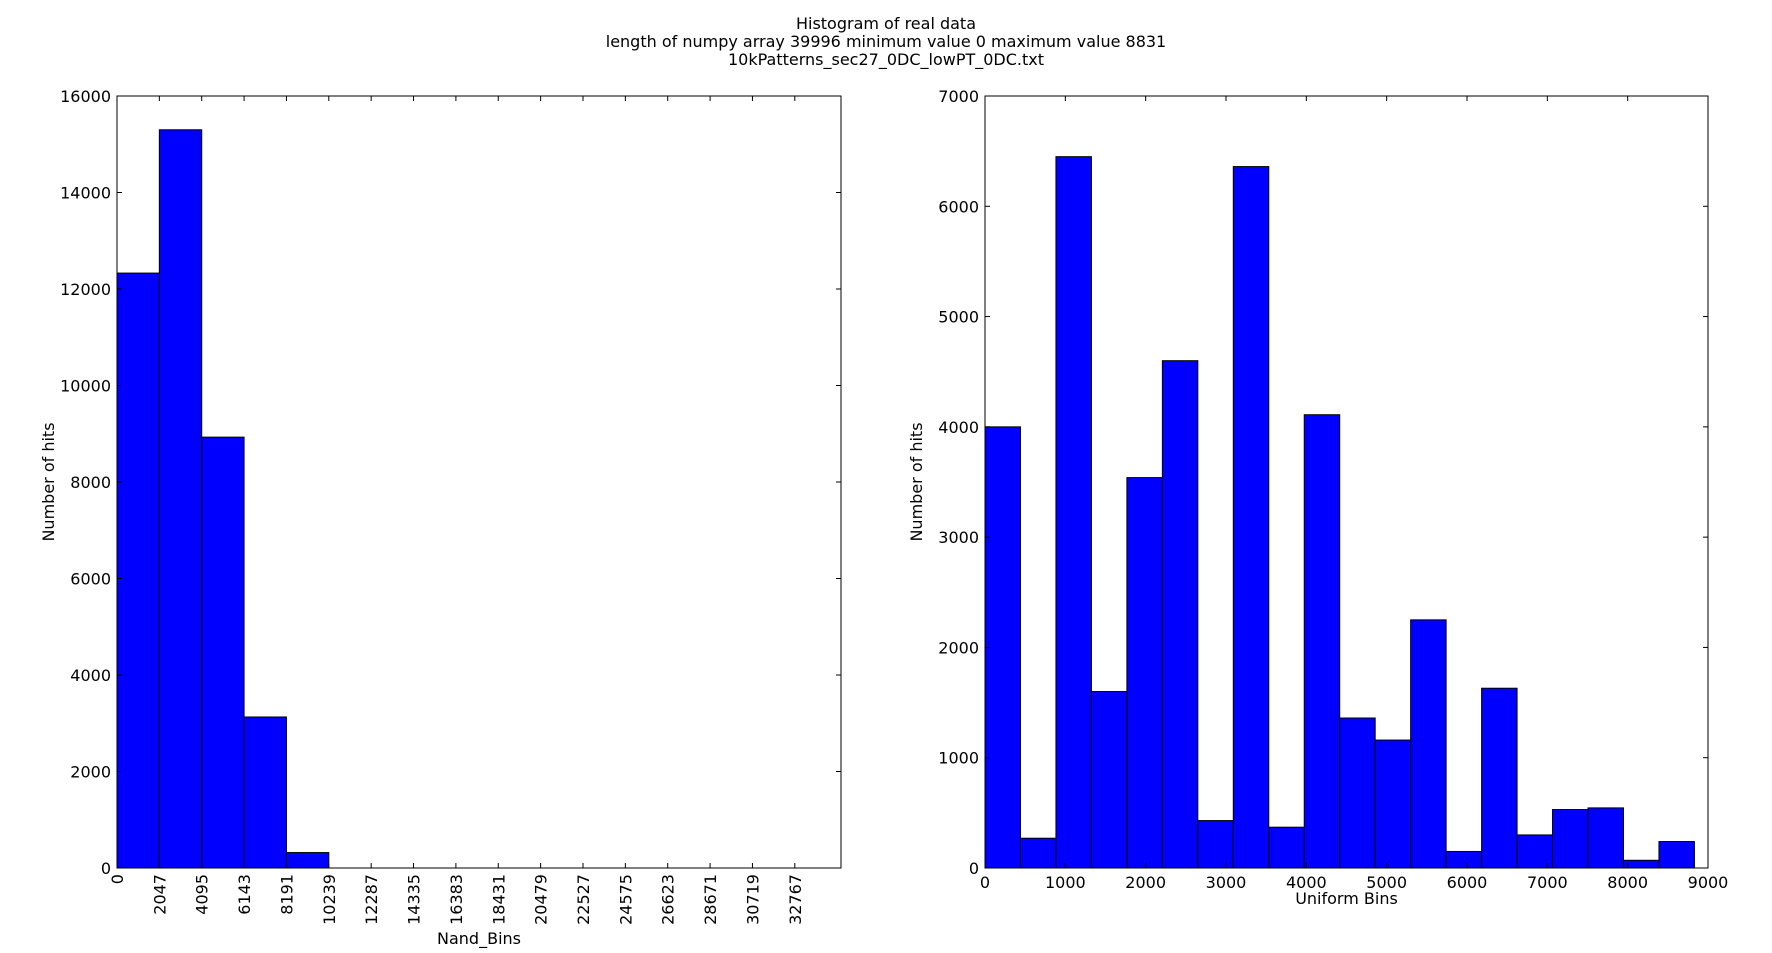 This screenshot has width=1772, height=953. I want to click on left-x-tick-label: 26623, so click(668, 899).